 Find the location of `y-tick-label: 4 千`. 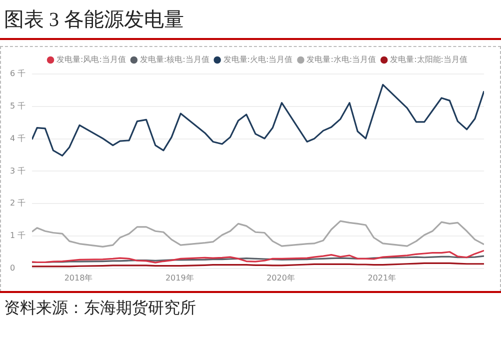

y-tick-label: 4 千 is located at coordinates (18, 138).